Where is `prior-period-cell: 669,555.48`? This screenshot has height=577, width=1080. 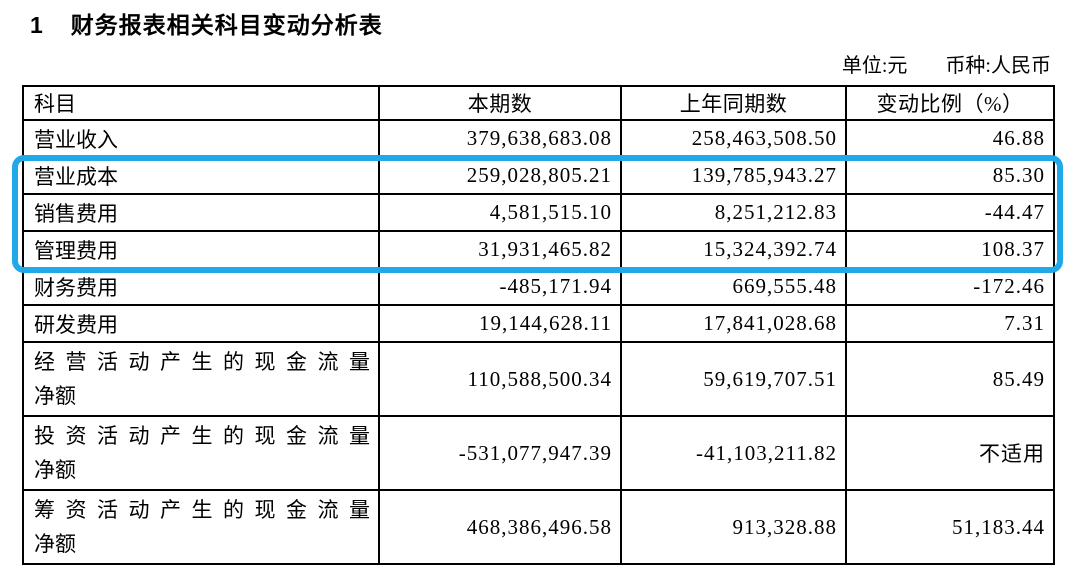
prior-period-cell: 669,555.48 is located at coordinates (733, 286).